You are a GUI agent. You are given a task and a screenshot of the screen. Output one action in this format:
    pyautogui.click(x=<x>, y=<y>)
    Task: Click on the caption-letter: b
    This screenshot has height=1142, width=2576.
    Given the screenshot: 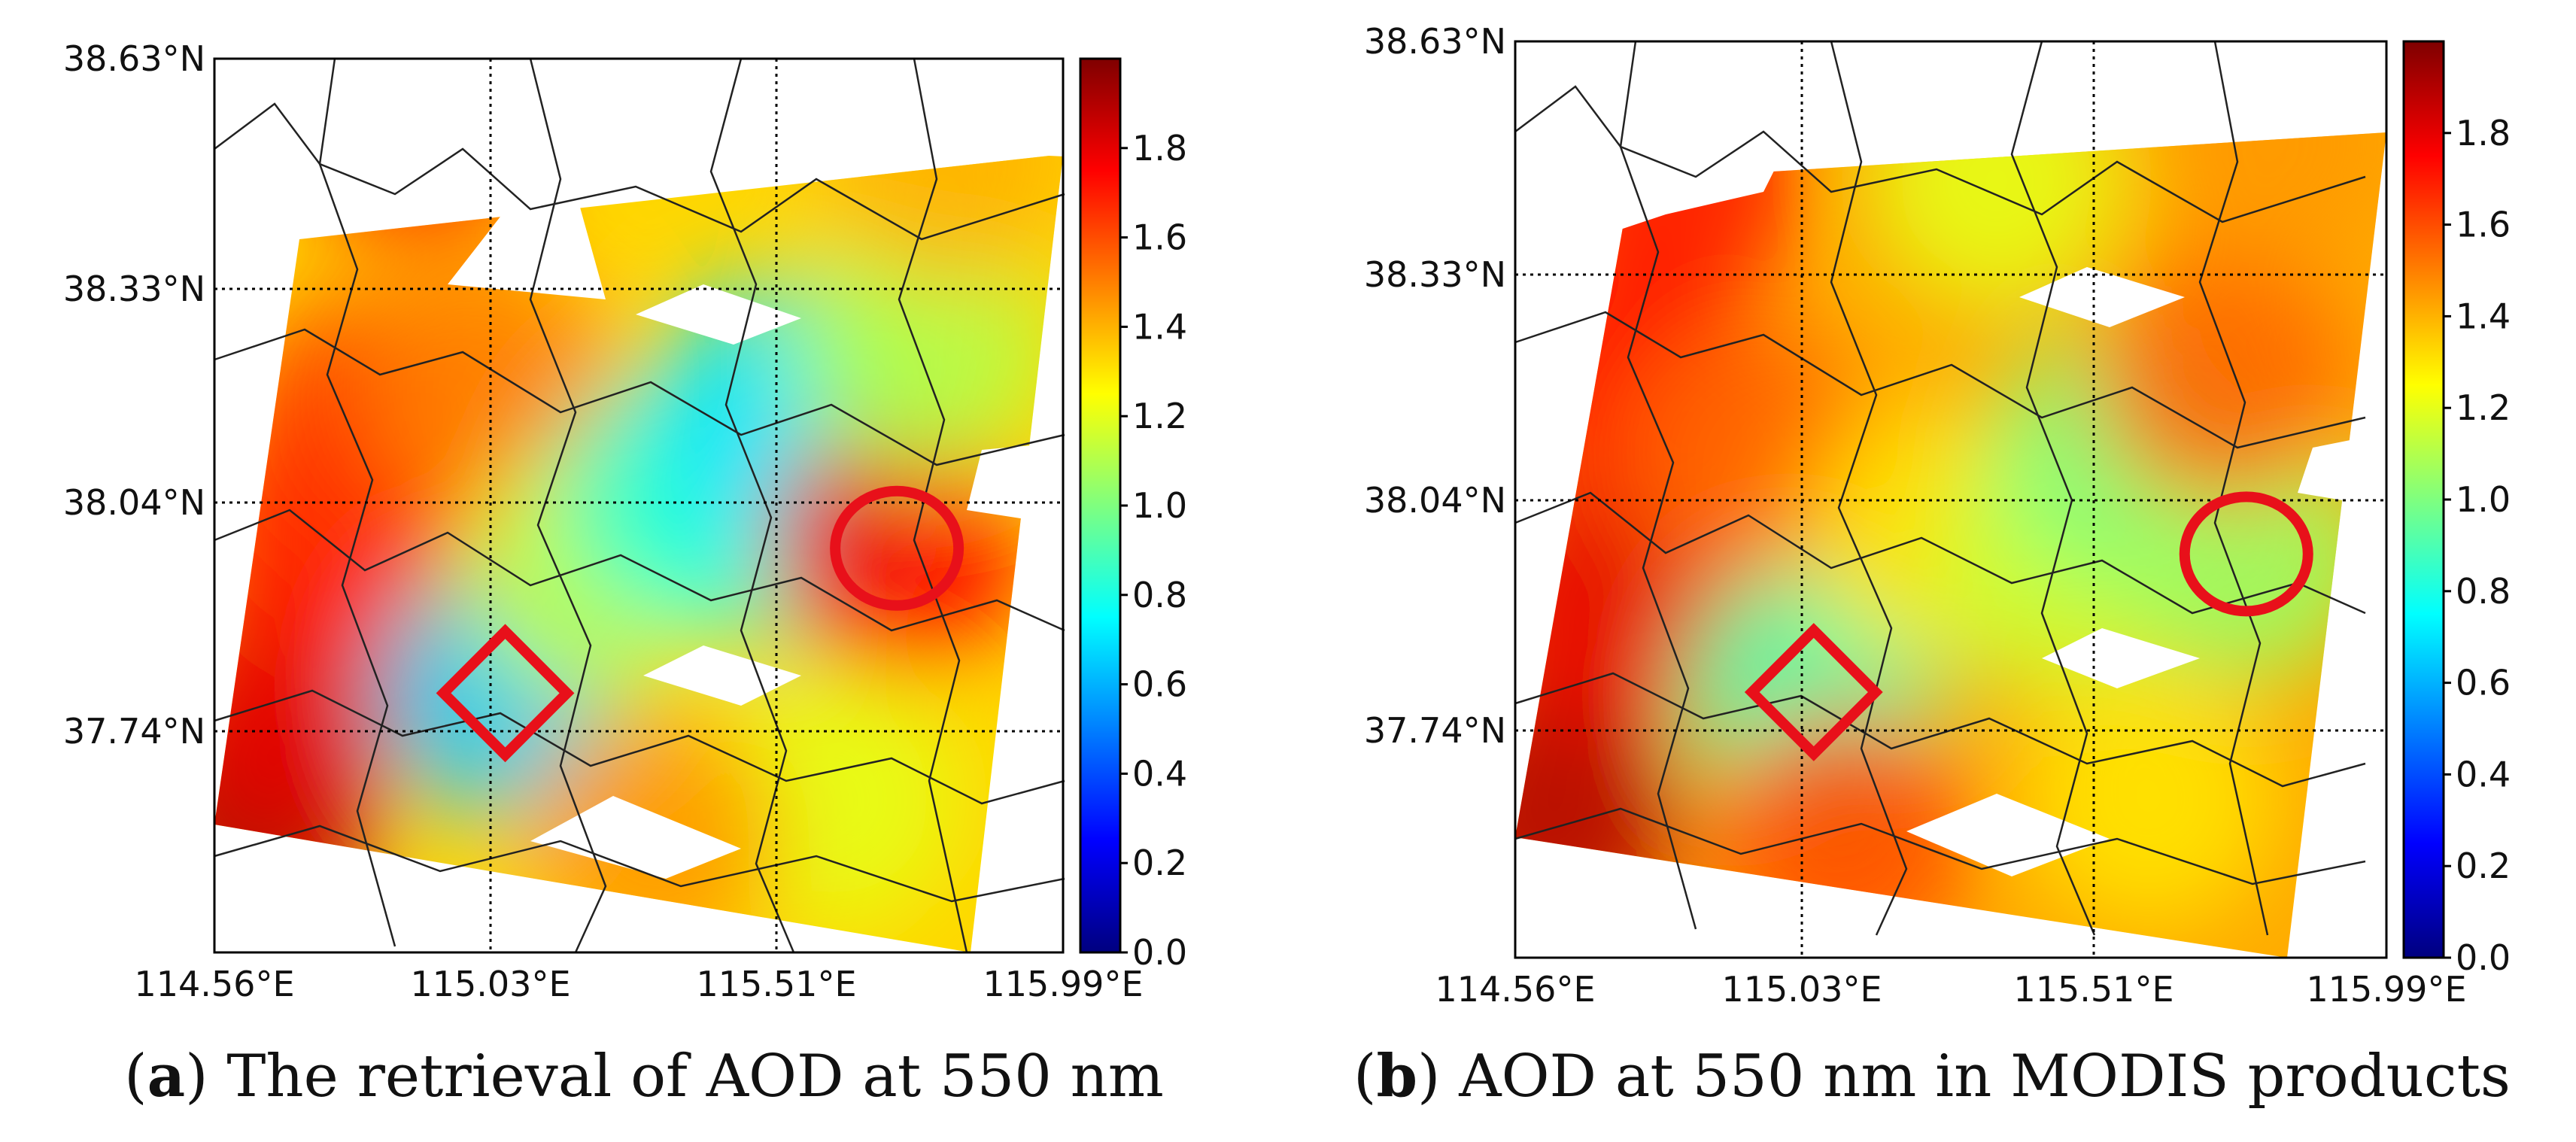 What is the action you would take?
    pyautogui.click(x=1397, y=1076)
    